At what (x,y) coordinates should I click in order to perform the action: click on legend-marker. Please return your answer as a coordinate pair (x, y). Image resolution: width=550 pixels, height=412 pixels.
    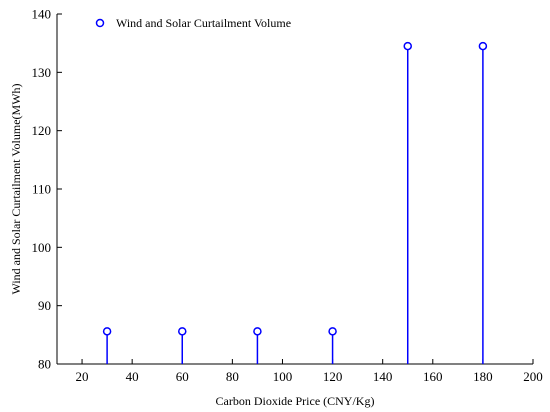
    Looking at the image, I should click on (100, 23).